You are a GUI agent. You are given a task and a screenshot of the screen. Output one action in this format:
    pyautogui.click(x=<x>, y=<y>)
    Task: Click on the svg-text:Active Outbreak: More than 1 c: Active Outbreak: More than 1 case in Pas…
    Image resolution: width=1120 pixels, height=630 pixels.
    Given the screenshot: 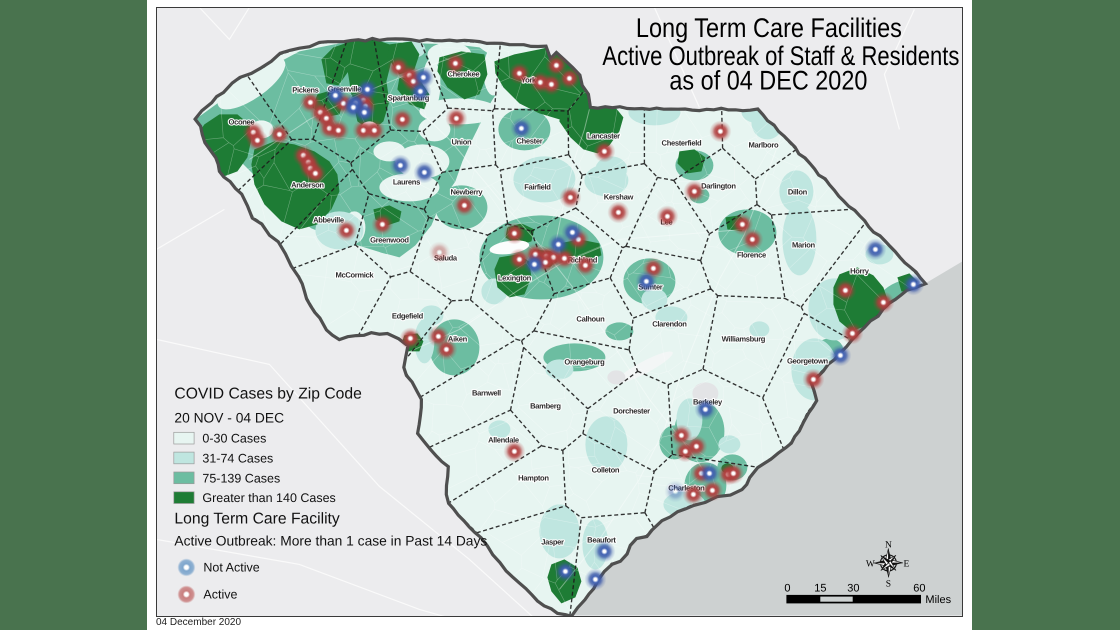 What is the action you would take?
    pyautogui.click(x=330, y=540)
    